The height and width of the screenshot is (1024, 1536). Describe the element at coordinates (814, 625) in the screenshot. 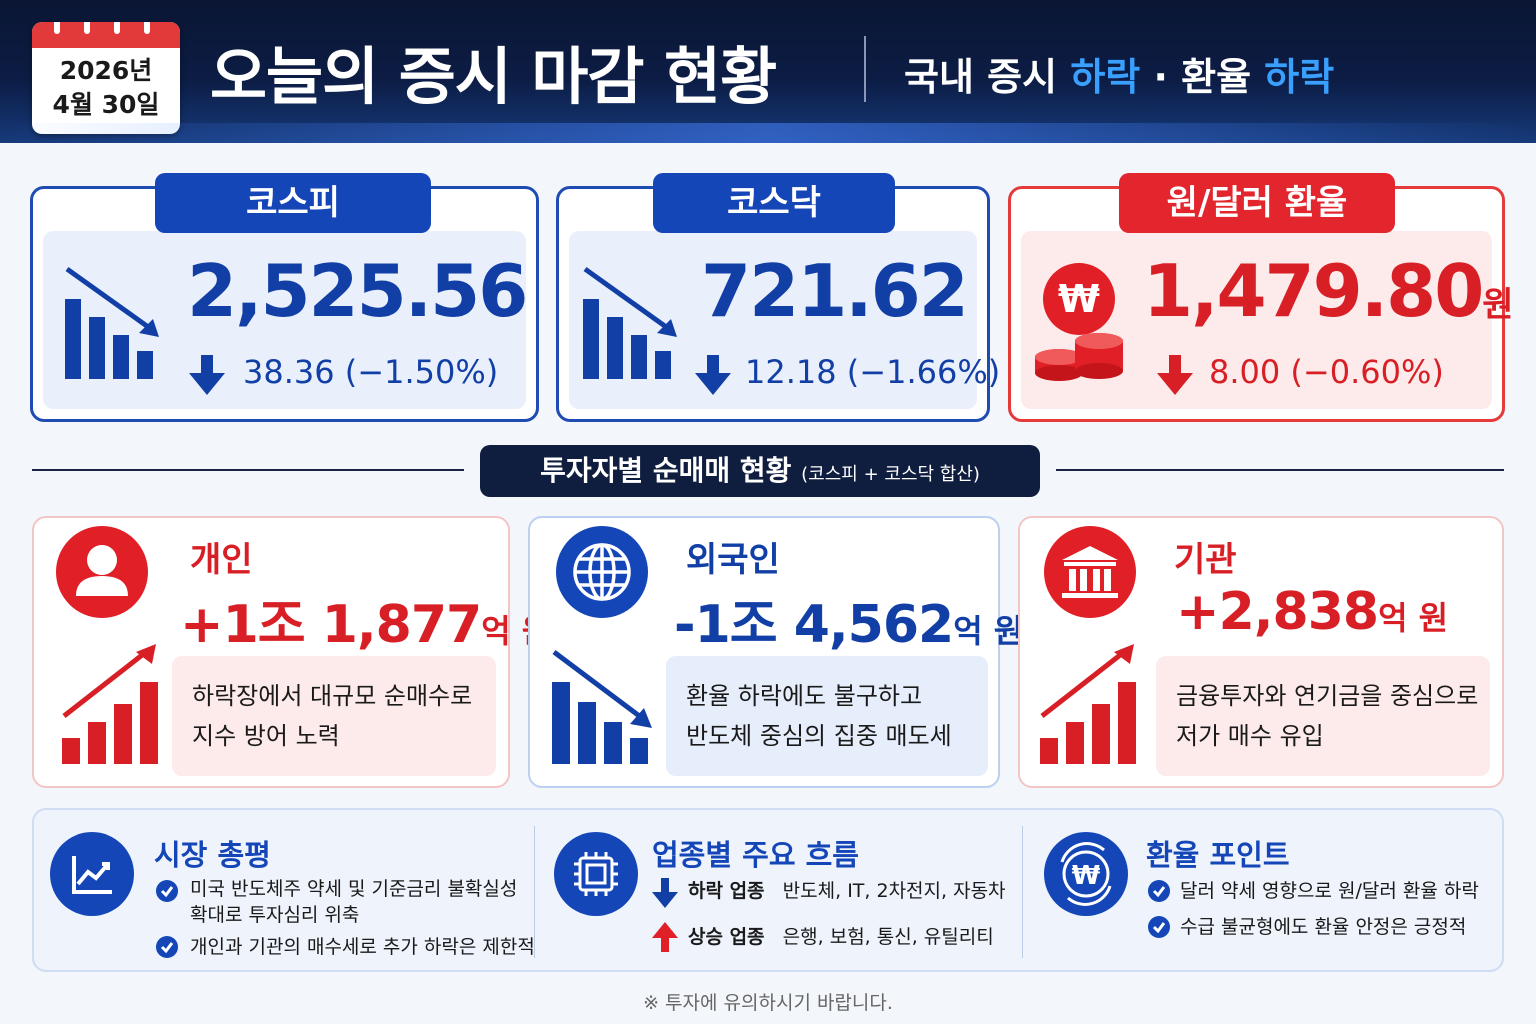

I see `investor-amount-value: -1조 4,562` at that location.